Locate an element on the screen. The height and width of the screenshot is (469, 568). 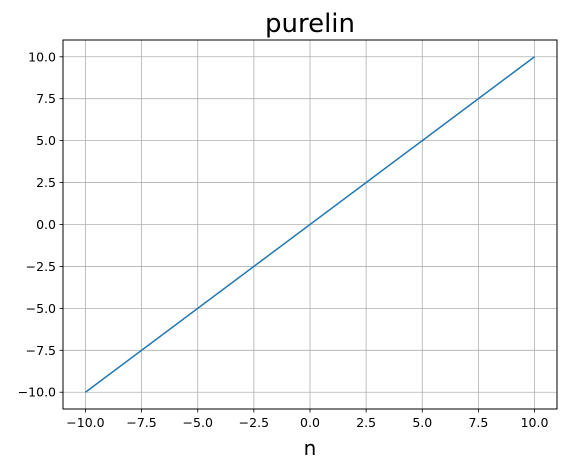
x-tick-label: −5.0 is located at coordinates (198, 422).